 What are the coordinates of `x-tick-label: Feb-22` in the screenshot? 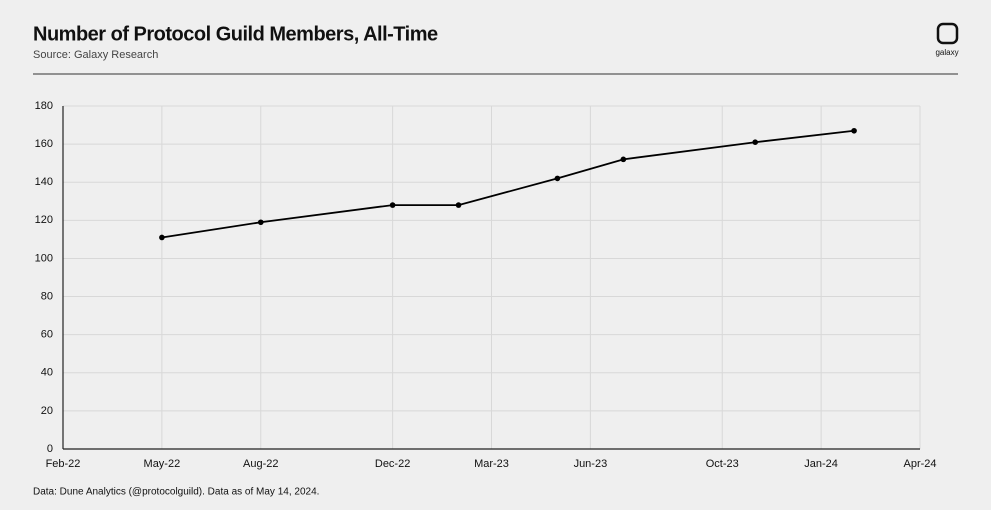 It's located at (63, 464).